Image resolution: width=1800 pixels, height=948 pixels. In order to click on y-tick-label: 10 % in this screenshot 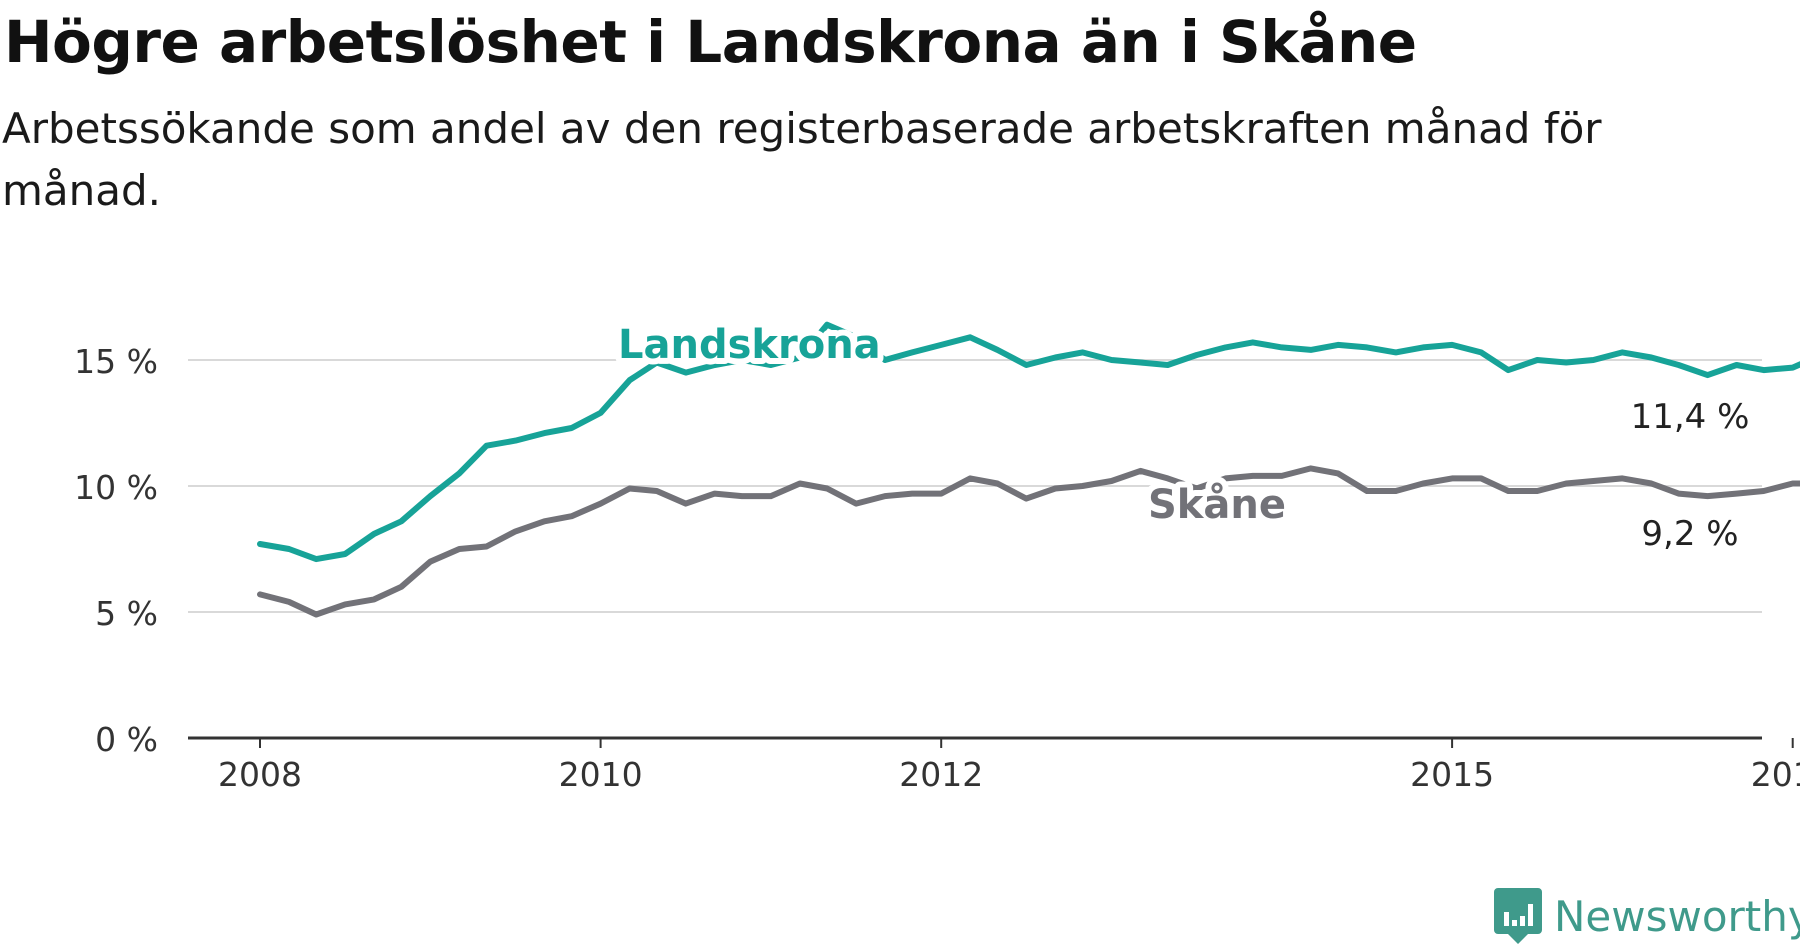, I will do `click(116, 487)`.